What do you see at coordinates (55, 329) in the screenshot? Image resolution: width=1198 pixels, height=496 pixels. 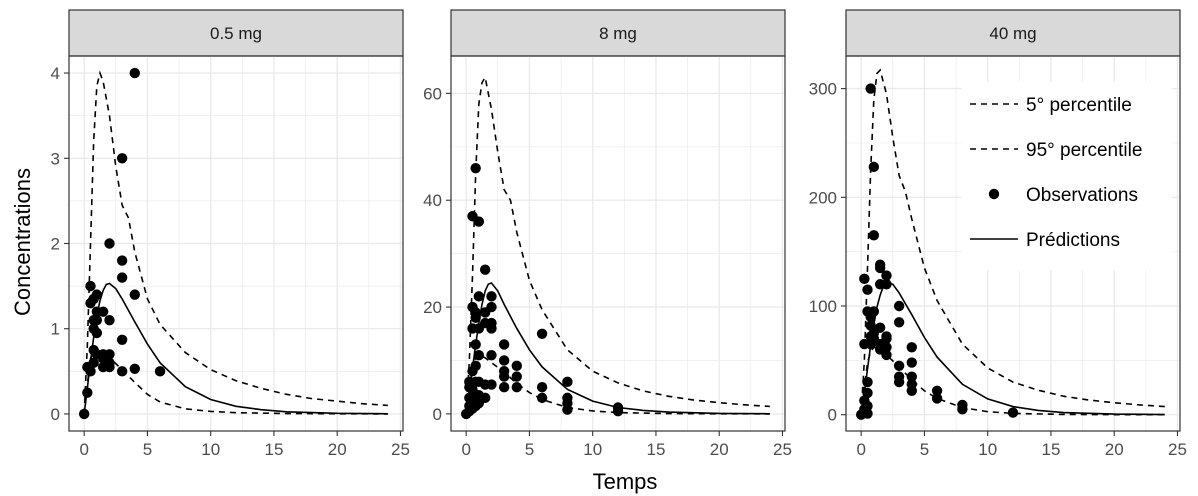 I see `y-tick-label: 1` at bounding box center [55, 329].